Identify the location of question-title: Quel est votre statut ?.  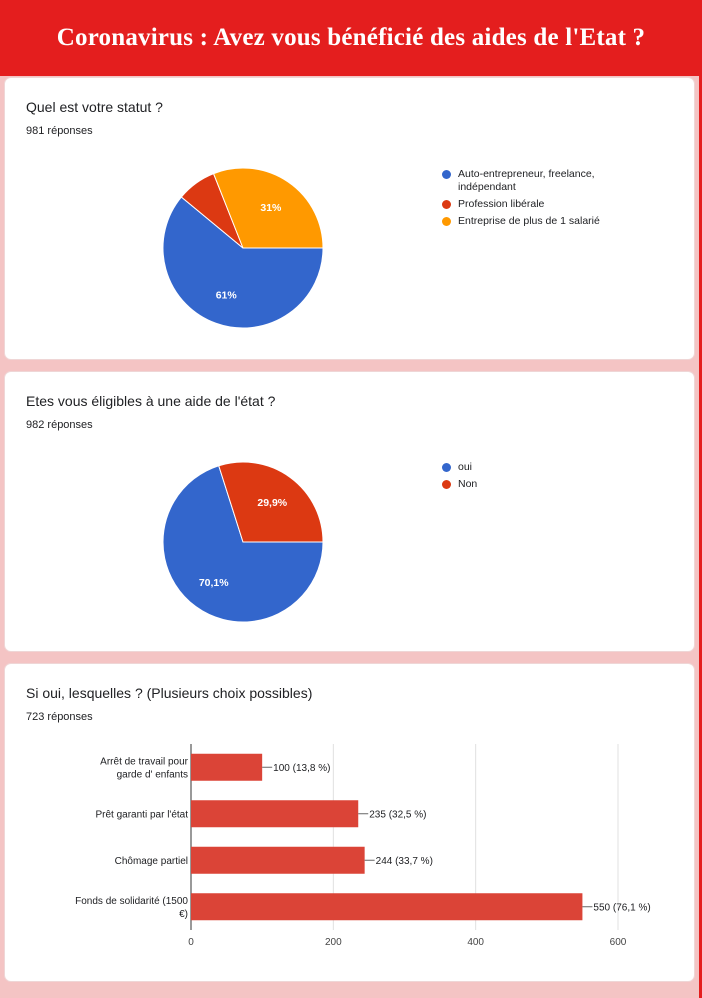
(94, 107).